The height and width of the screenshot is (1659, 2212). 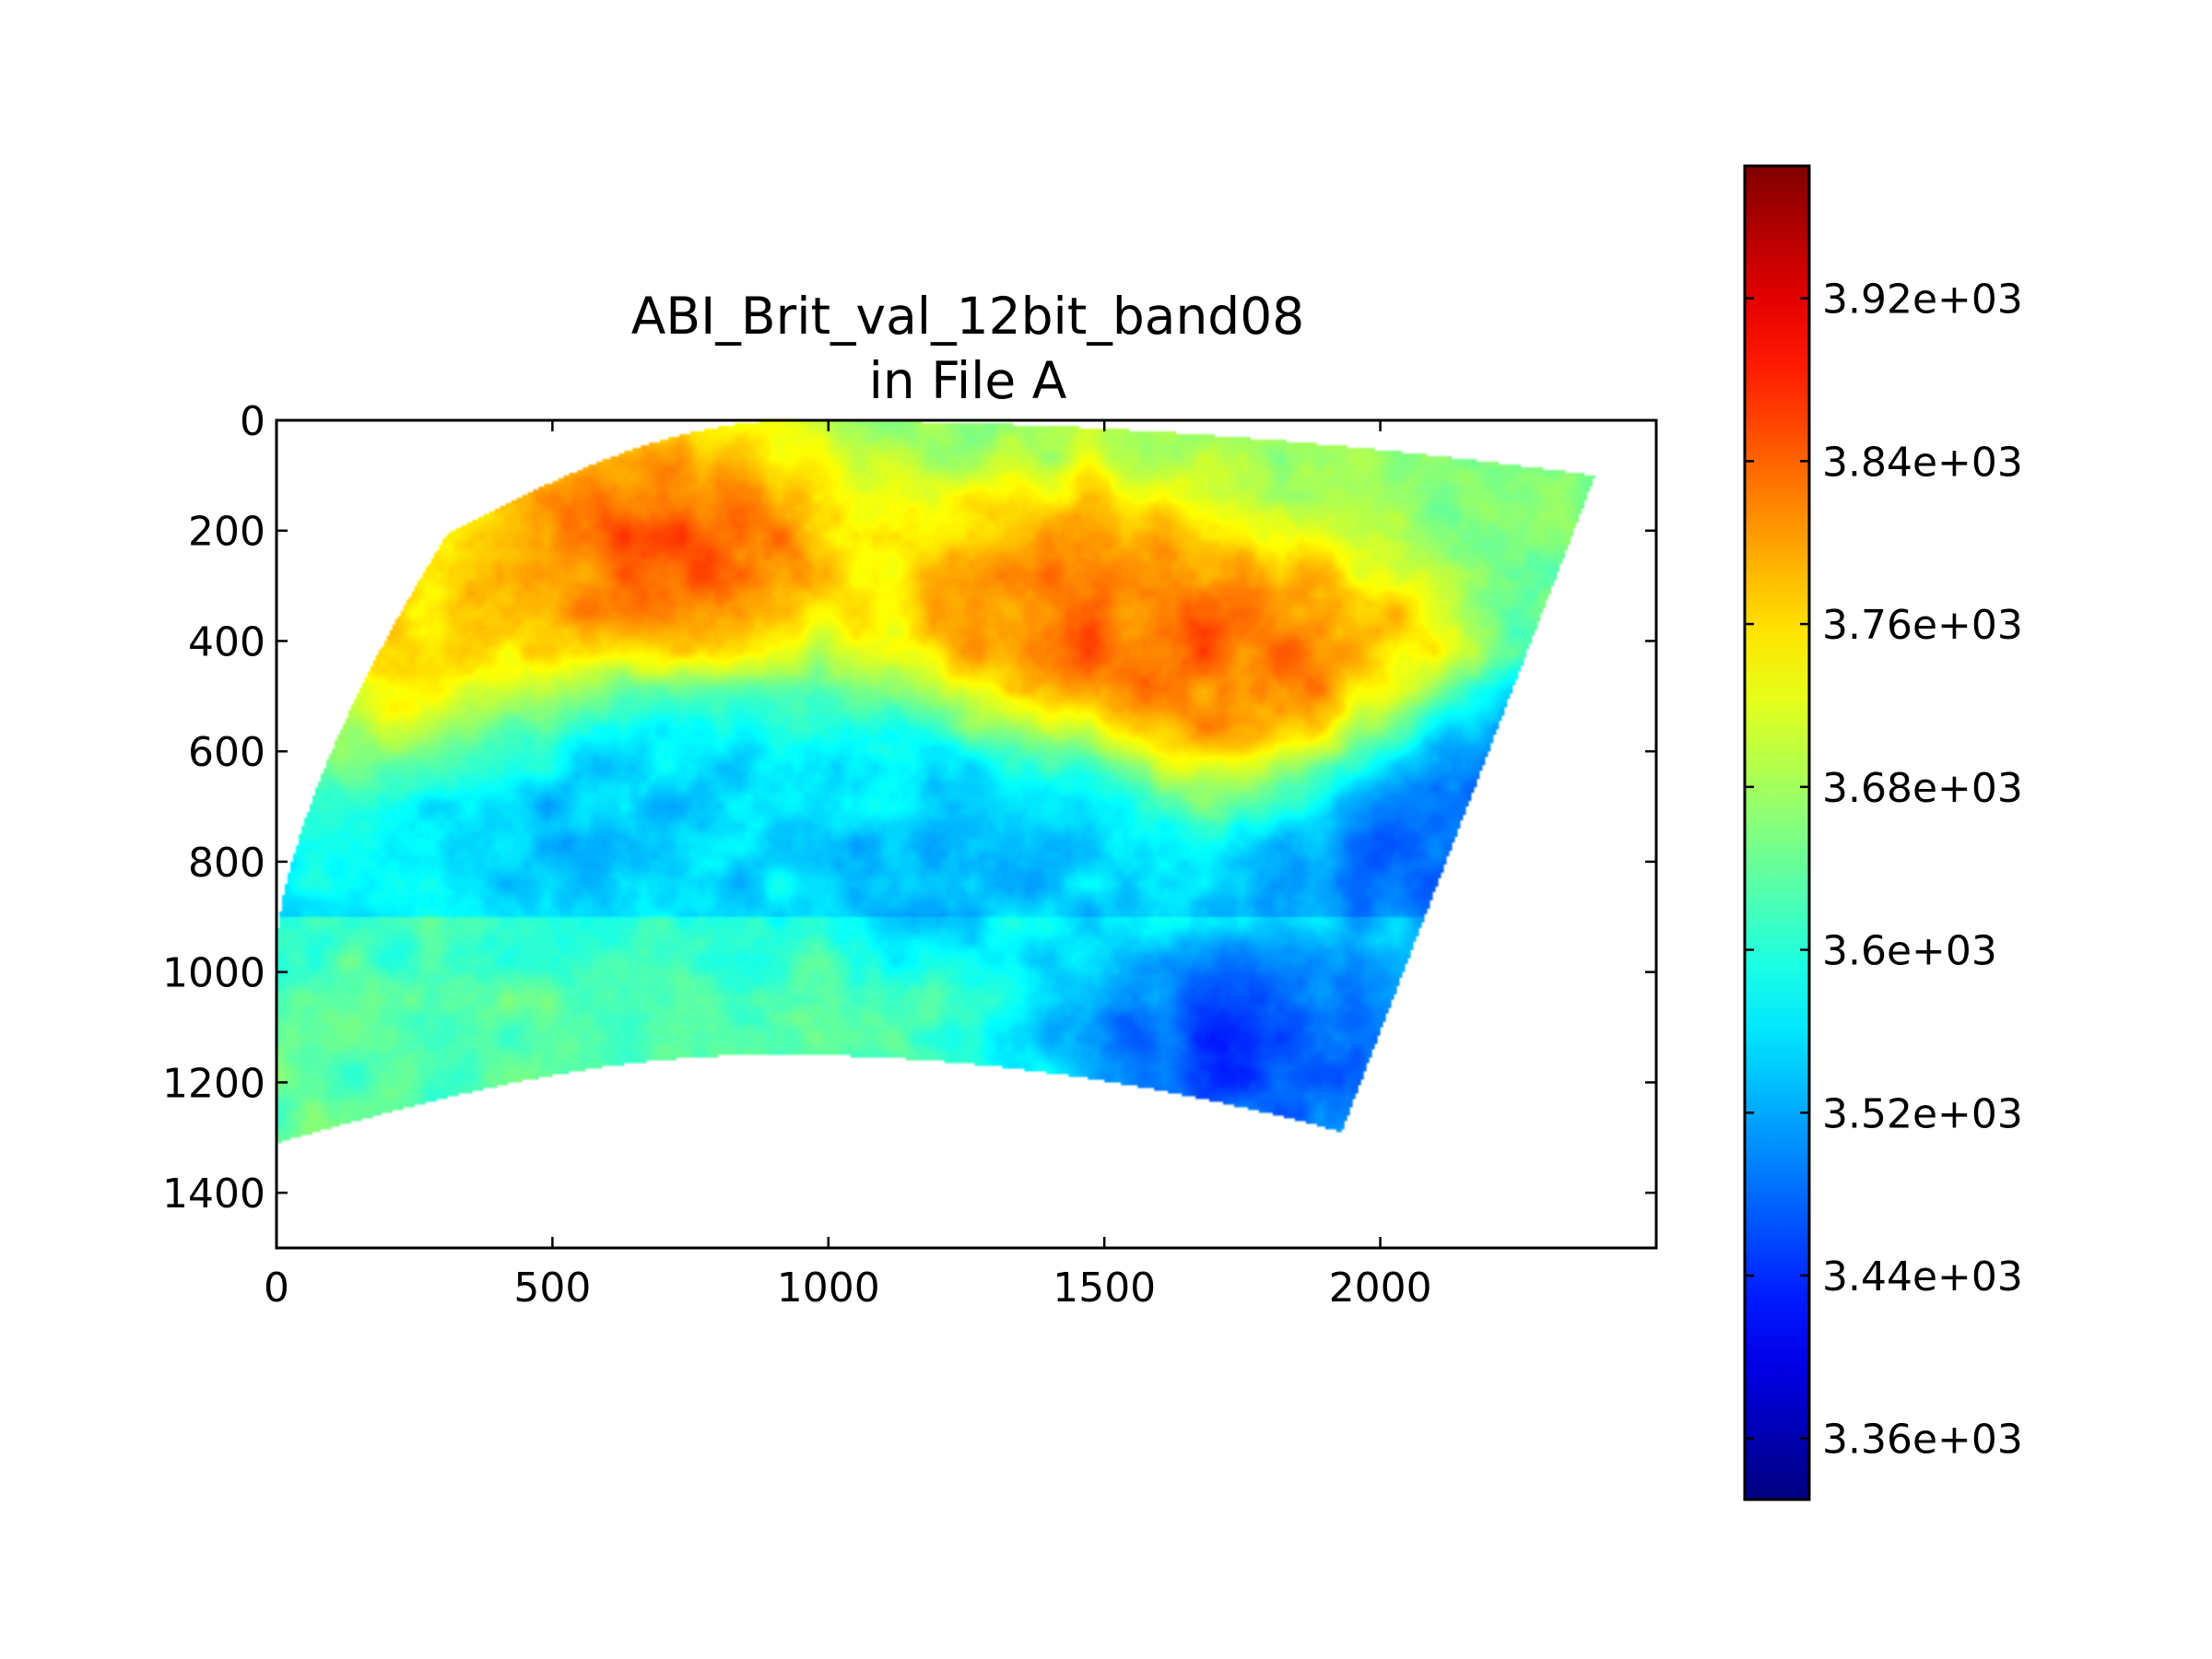 What do you see at coordinates (1909, 951) in the screenshot?
I see `colorbar-tick-label: 3.6e+03` at bounding box center [1909, 951].